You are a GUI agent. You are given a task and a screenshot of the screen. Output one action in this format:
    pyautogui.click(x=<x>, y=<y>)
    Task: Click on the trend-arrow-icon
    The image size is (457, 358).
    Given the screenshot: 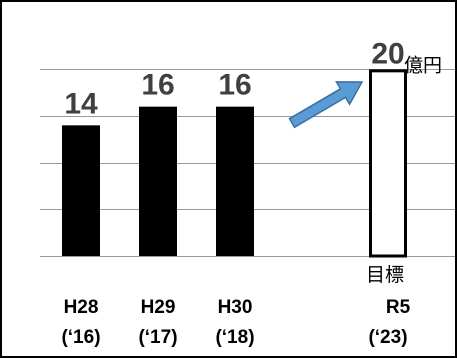 What is the action you would take?
    pyautogui.click(x=326, y=105)
    